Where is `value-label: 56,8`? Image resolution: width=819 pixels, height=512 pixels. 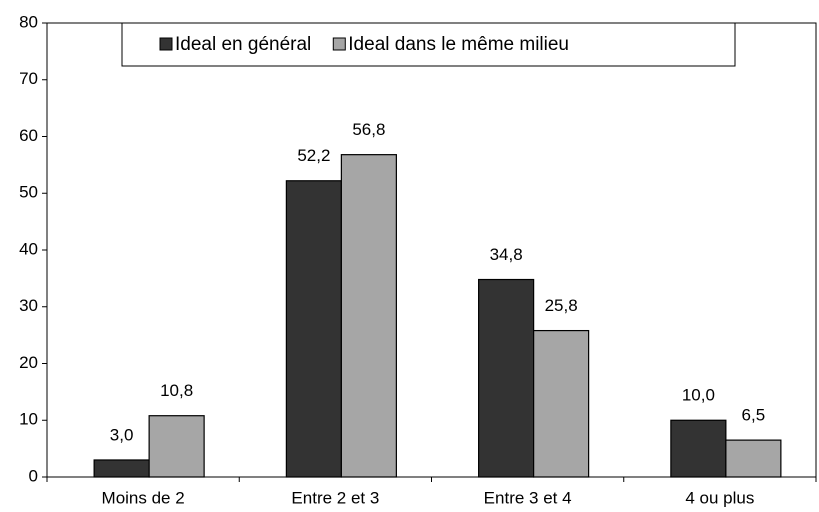 value-label: 56,8 is located at coordinates (368, 129).